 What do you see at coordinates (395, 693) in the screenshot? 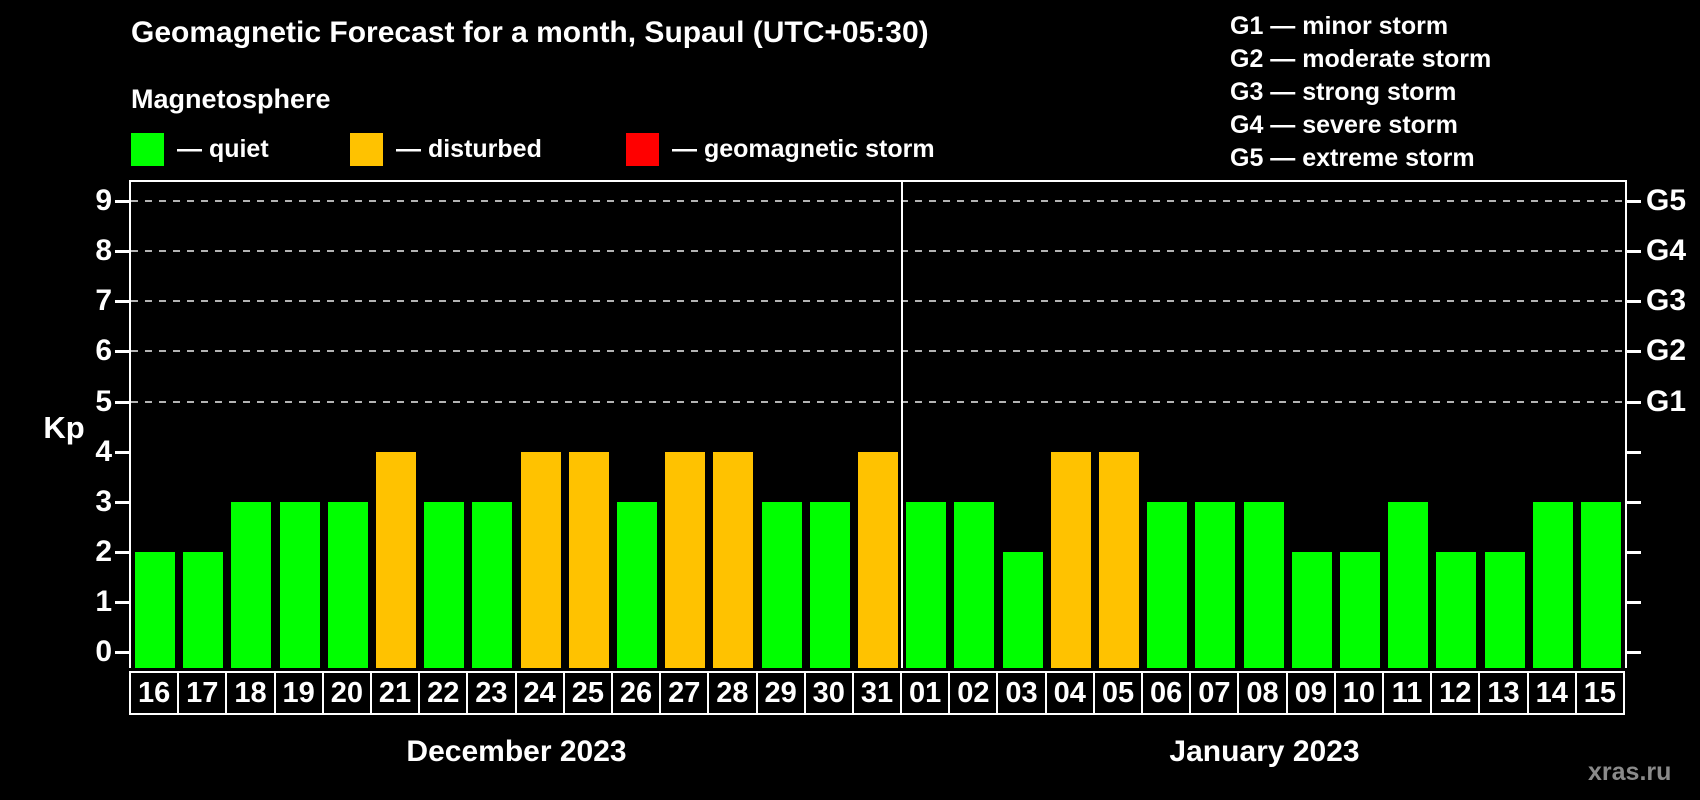
I see `day-label-21: 21` at bounding box center [395, 693].